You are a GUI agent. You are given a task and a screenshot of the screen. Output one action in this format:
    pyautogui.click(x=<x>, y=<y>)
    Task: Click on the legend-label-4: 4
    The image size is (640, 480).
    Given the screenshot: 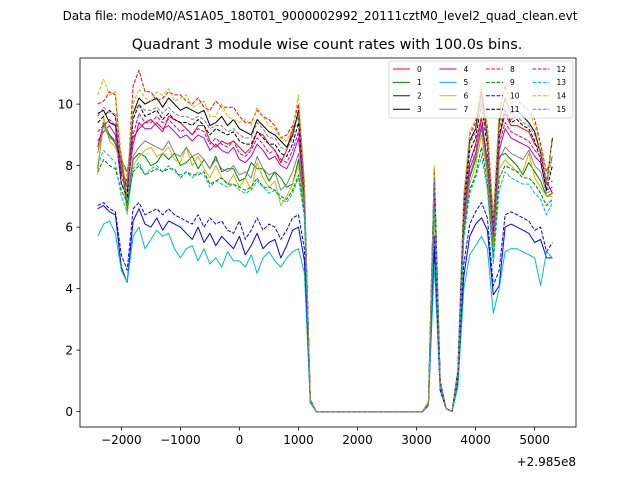 What is the action you would take?
    pyautogui.click(x=466, y=69)
    